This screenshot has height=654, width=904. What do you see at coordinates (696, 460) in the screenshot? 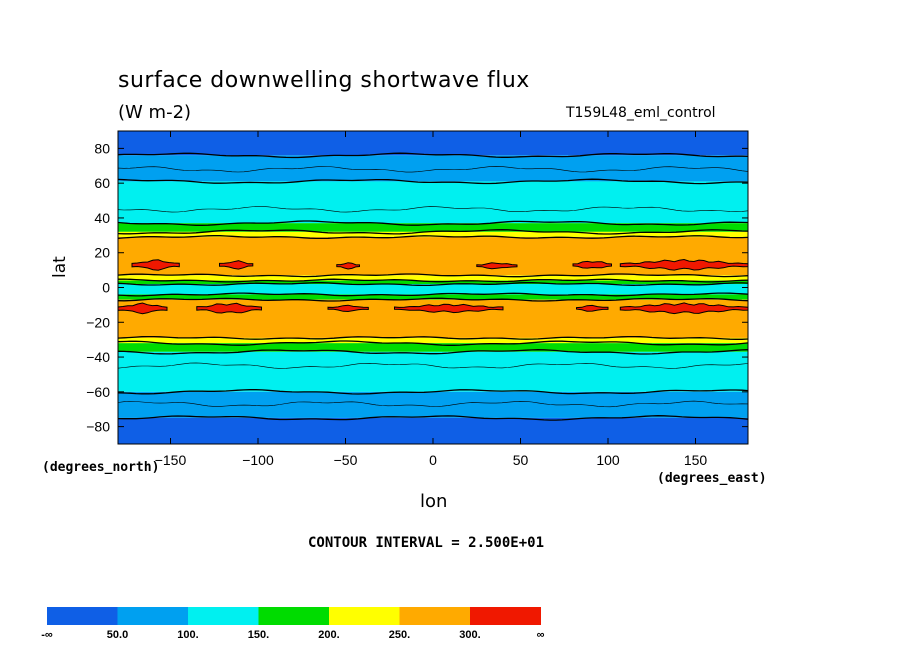
I see `x-tick-label: 150` at bounding box center [696, 460].